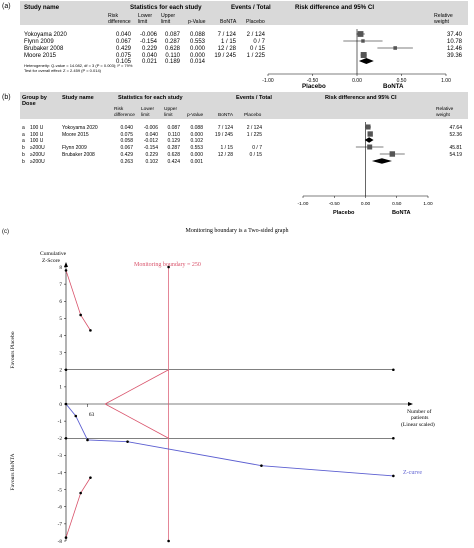  What do you see at coordinates (198, 42) in the screenshot?
I see `p-value: 0.553` at bounding box center [198, 42].